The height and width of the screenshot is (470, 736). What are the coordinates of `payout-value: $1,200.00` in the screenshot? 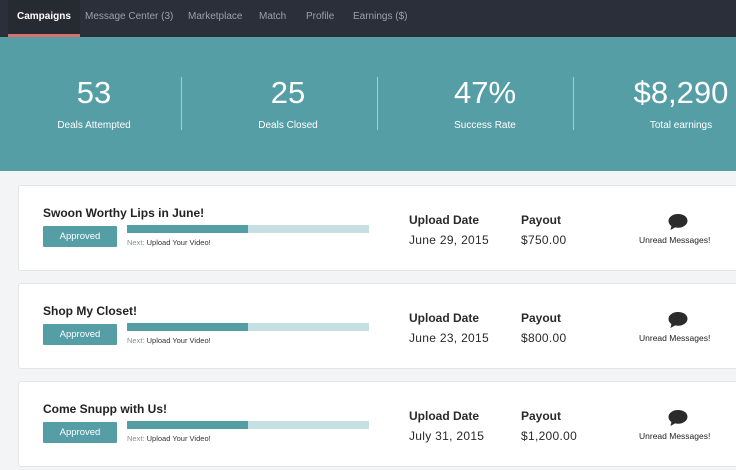 It's located at (549, 436).